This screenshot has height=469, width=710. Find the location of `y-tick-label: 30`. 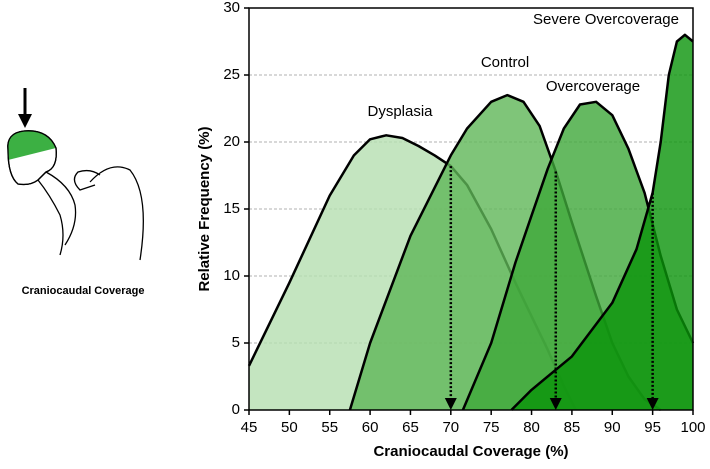

y-tick-label: 30 is located at coordinates (231, 8).